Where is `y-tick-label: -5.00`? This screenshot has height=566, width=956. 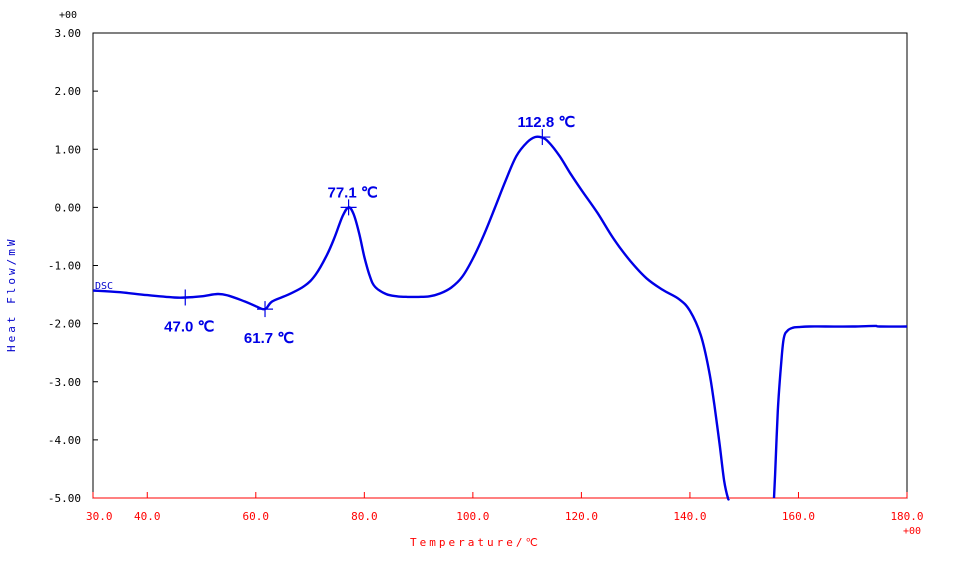 y-tick-label: -5.00 is located at coordinates (64, 498).